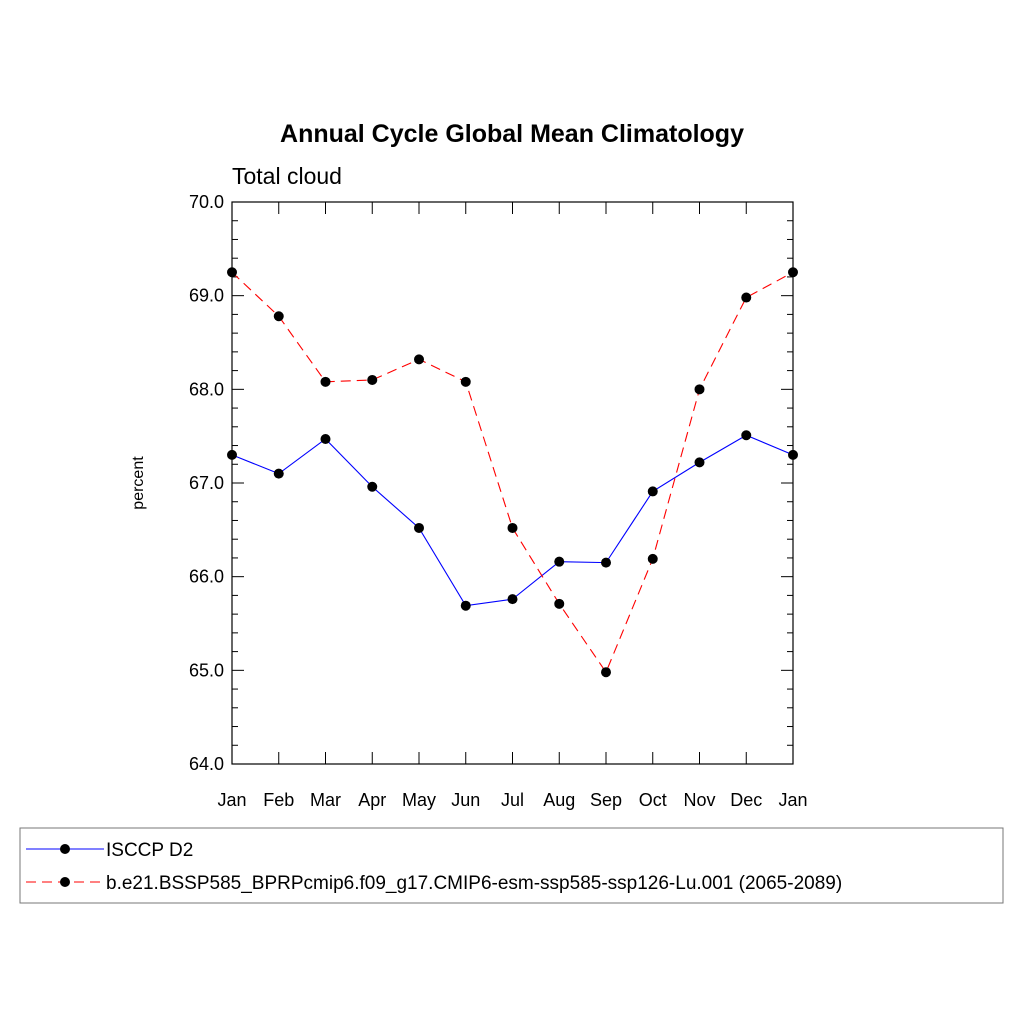 This screenshot has height=1024, width=1024. Describe the element at coordinates (372, 800) in the screenshot. I see `x-tick-label: Apr` at that location.